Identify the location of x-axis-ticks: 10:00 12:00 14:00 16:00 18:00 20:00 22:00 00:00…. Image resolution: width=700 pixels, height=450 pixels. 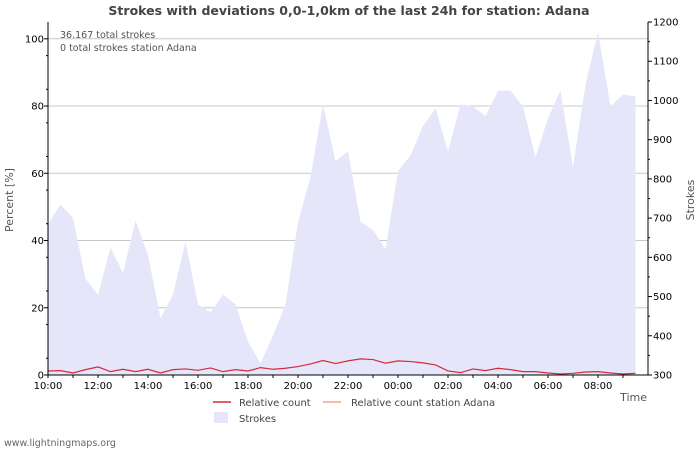
(329, 383).